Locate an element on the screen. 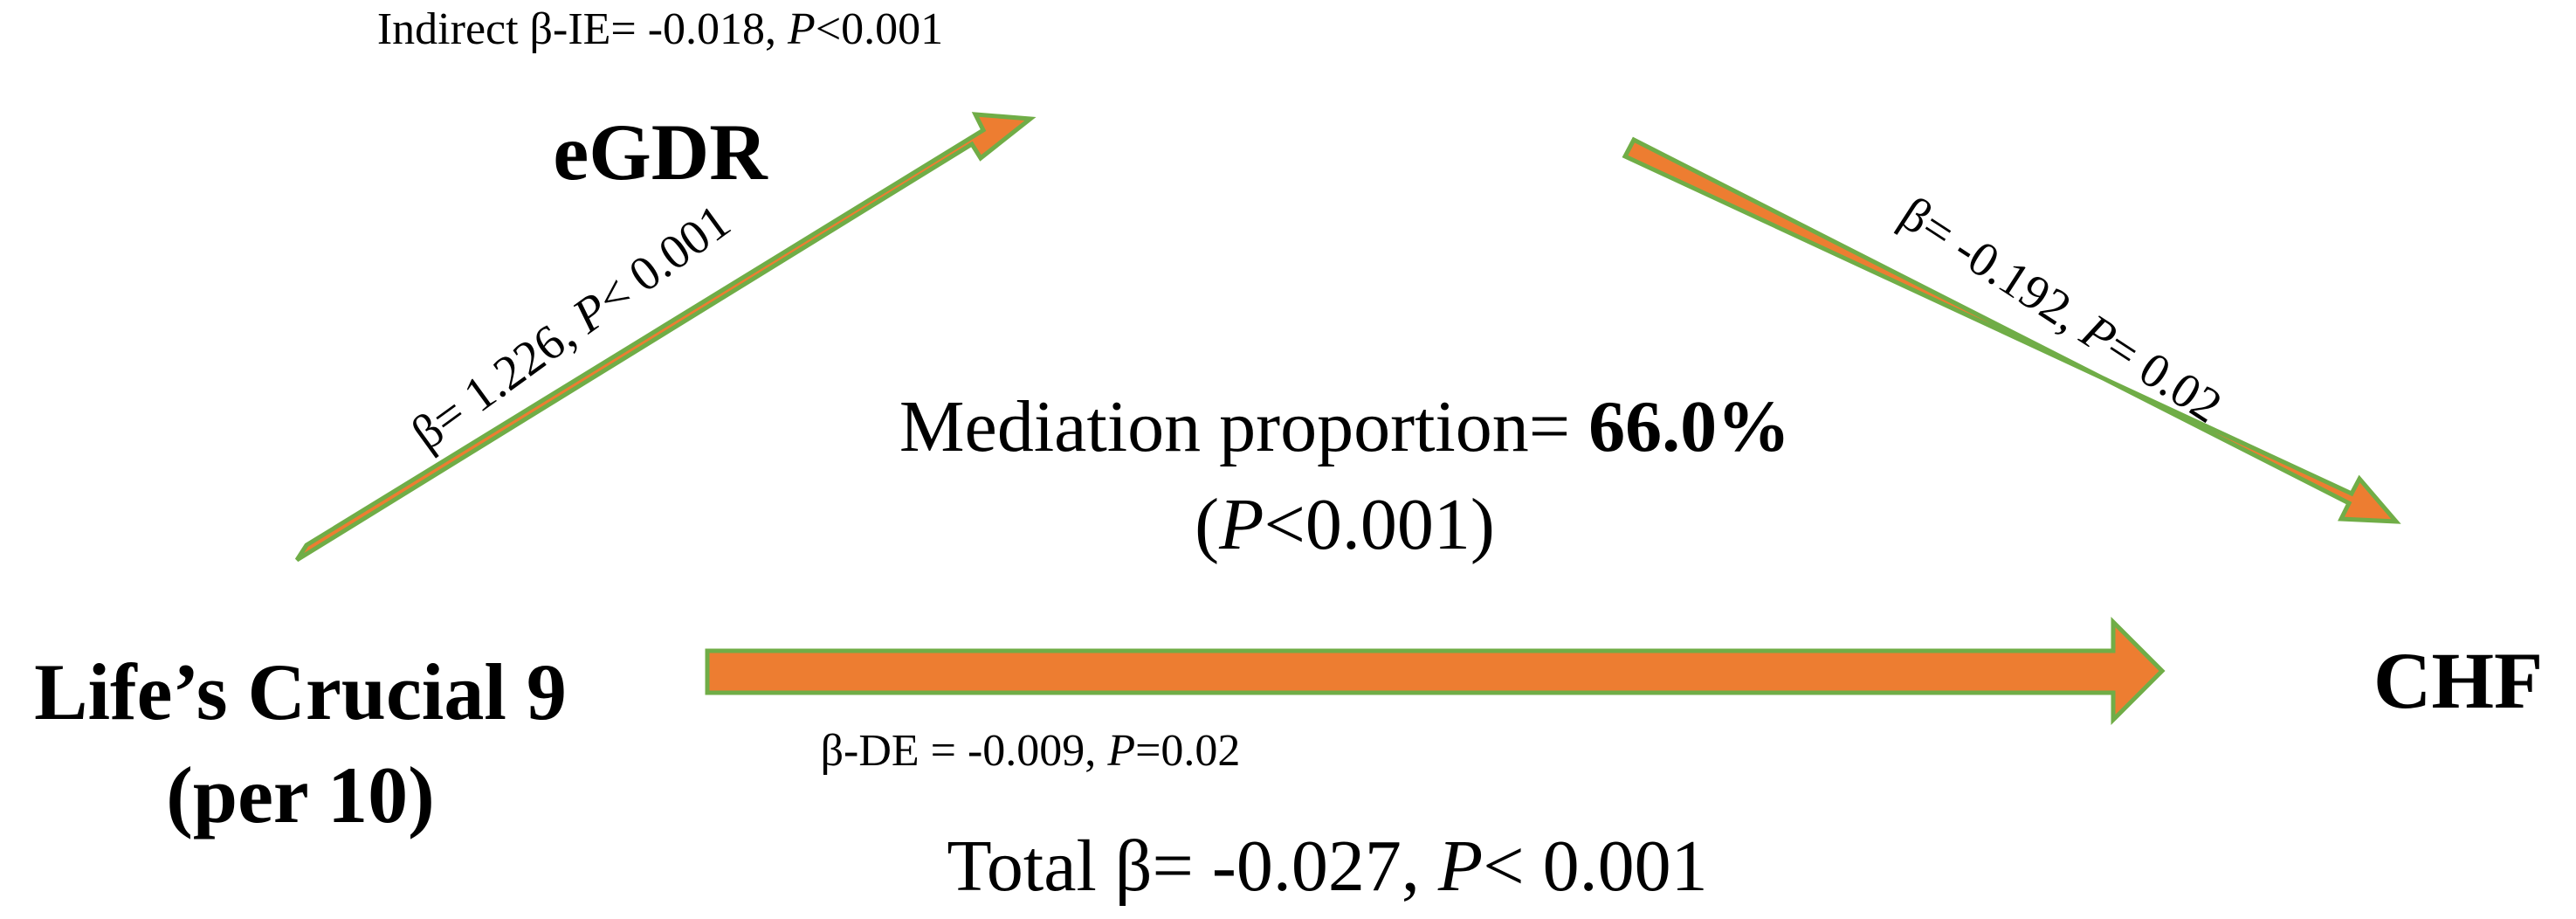 This screenshot has width=2576, height=919. indirect-effect-text: Indirect β-IE= -0.018, is located at coordinates (582, 29).